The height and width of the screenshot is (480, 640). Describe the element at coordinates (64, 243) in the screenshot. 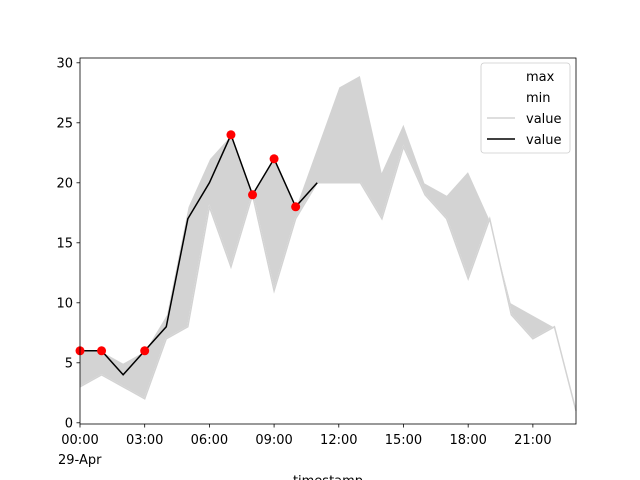

I see `y-tick-label: 15` at that location.